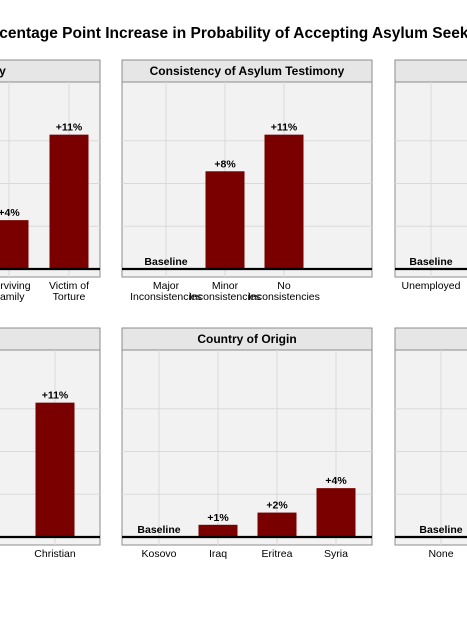 The image size is (467, 630). Describe the element at coordinates (284, 286) in the screenshot. I see `category-label: No` at that location.